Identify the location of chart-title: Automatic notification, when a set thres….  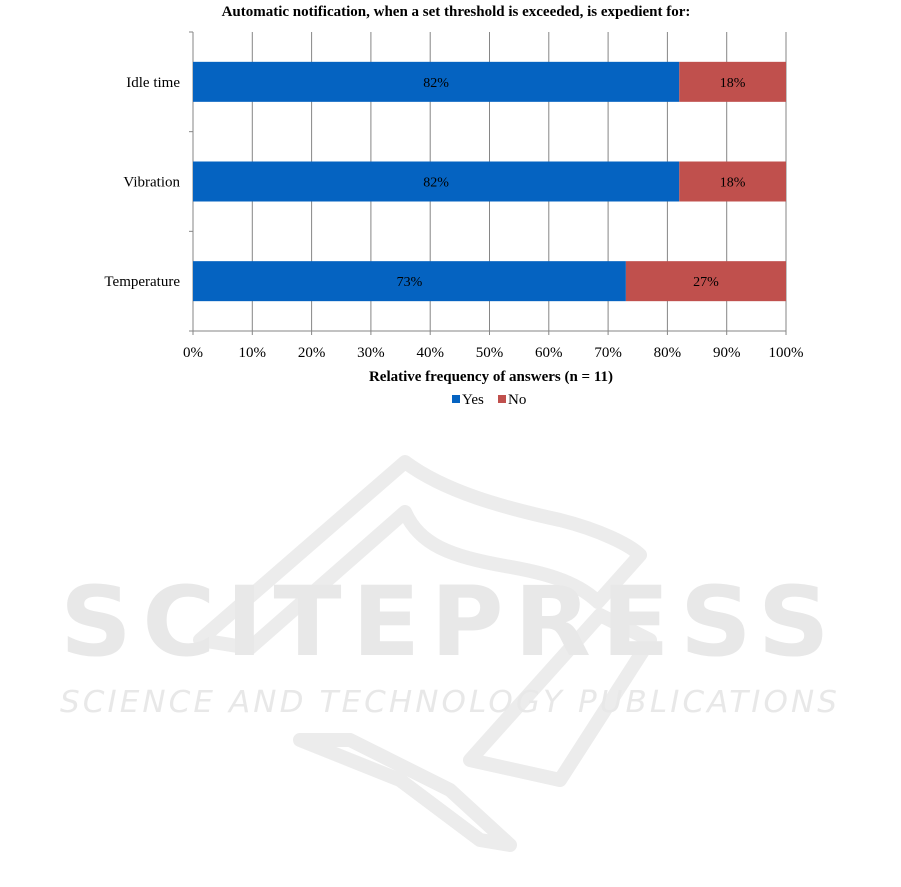
(456, 12).